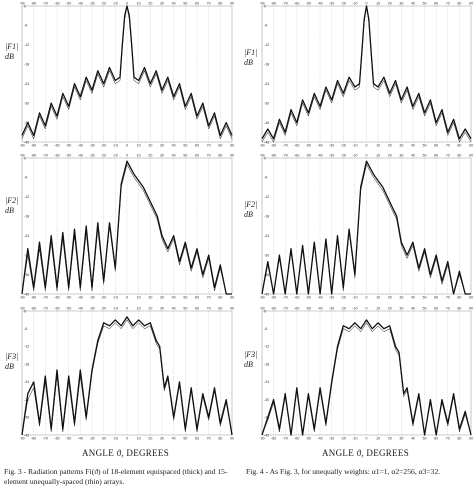  Describe the element at coordinates (365, 453) in the screenshot. I see `fig4-xaxis-title: ANGLE ϑ, DEGREES` at that location.